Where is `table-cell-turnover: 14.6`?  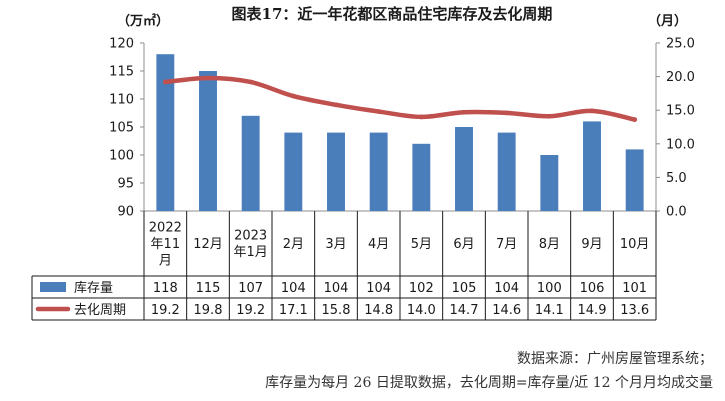 table-cell-turnover: 14.6 is located at coordinates (506, 310).